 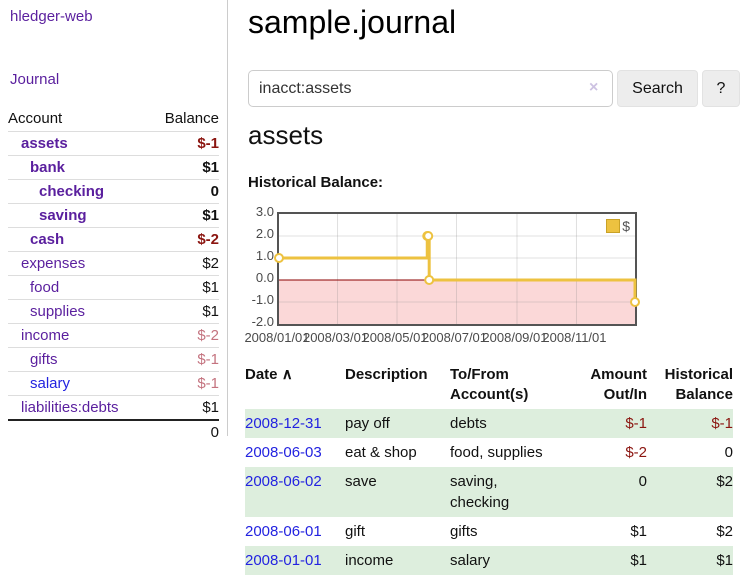 What do you see at coordinates (286, 135) in the screenshot?
I see `account-page-title: assets` at bounding box center [286, 135].